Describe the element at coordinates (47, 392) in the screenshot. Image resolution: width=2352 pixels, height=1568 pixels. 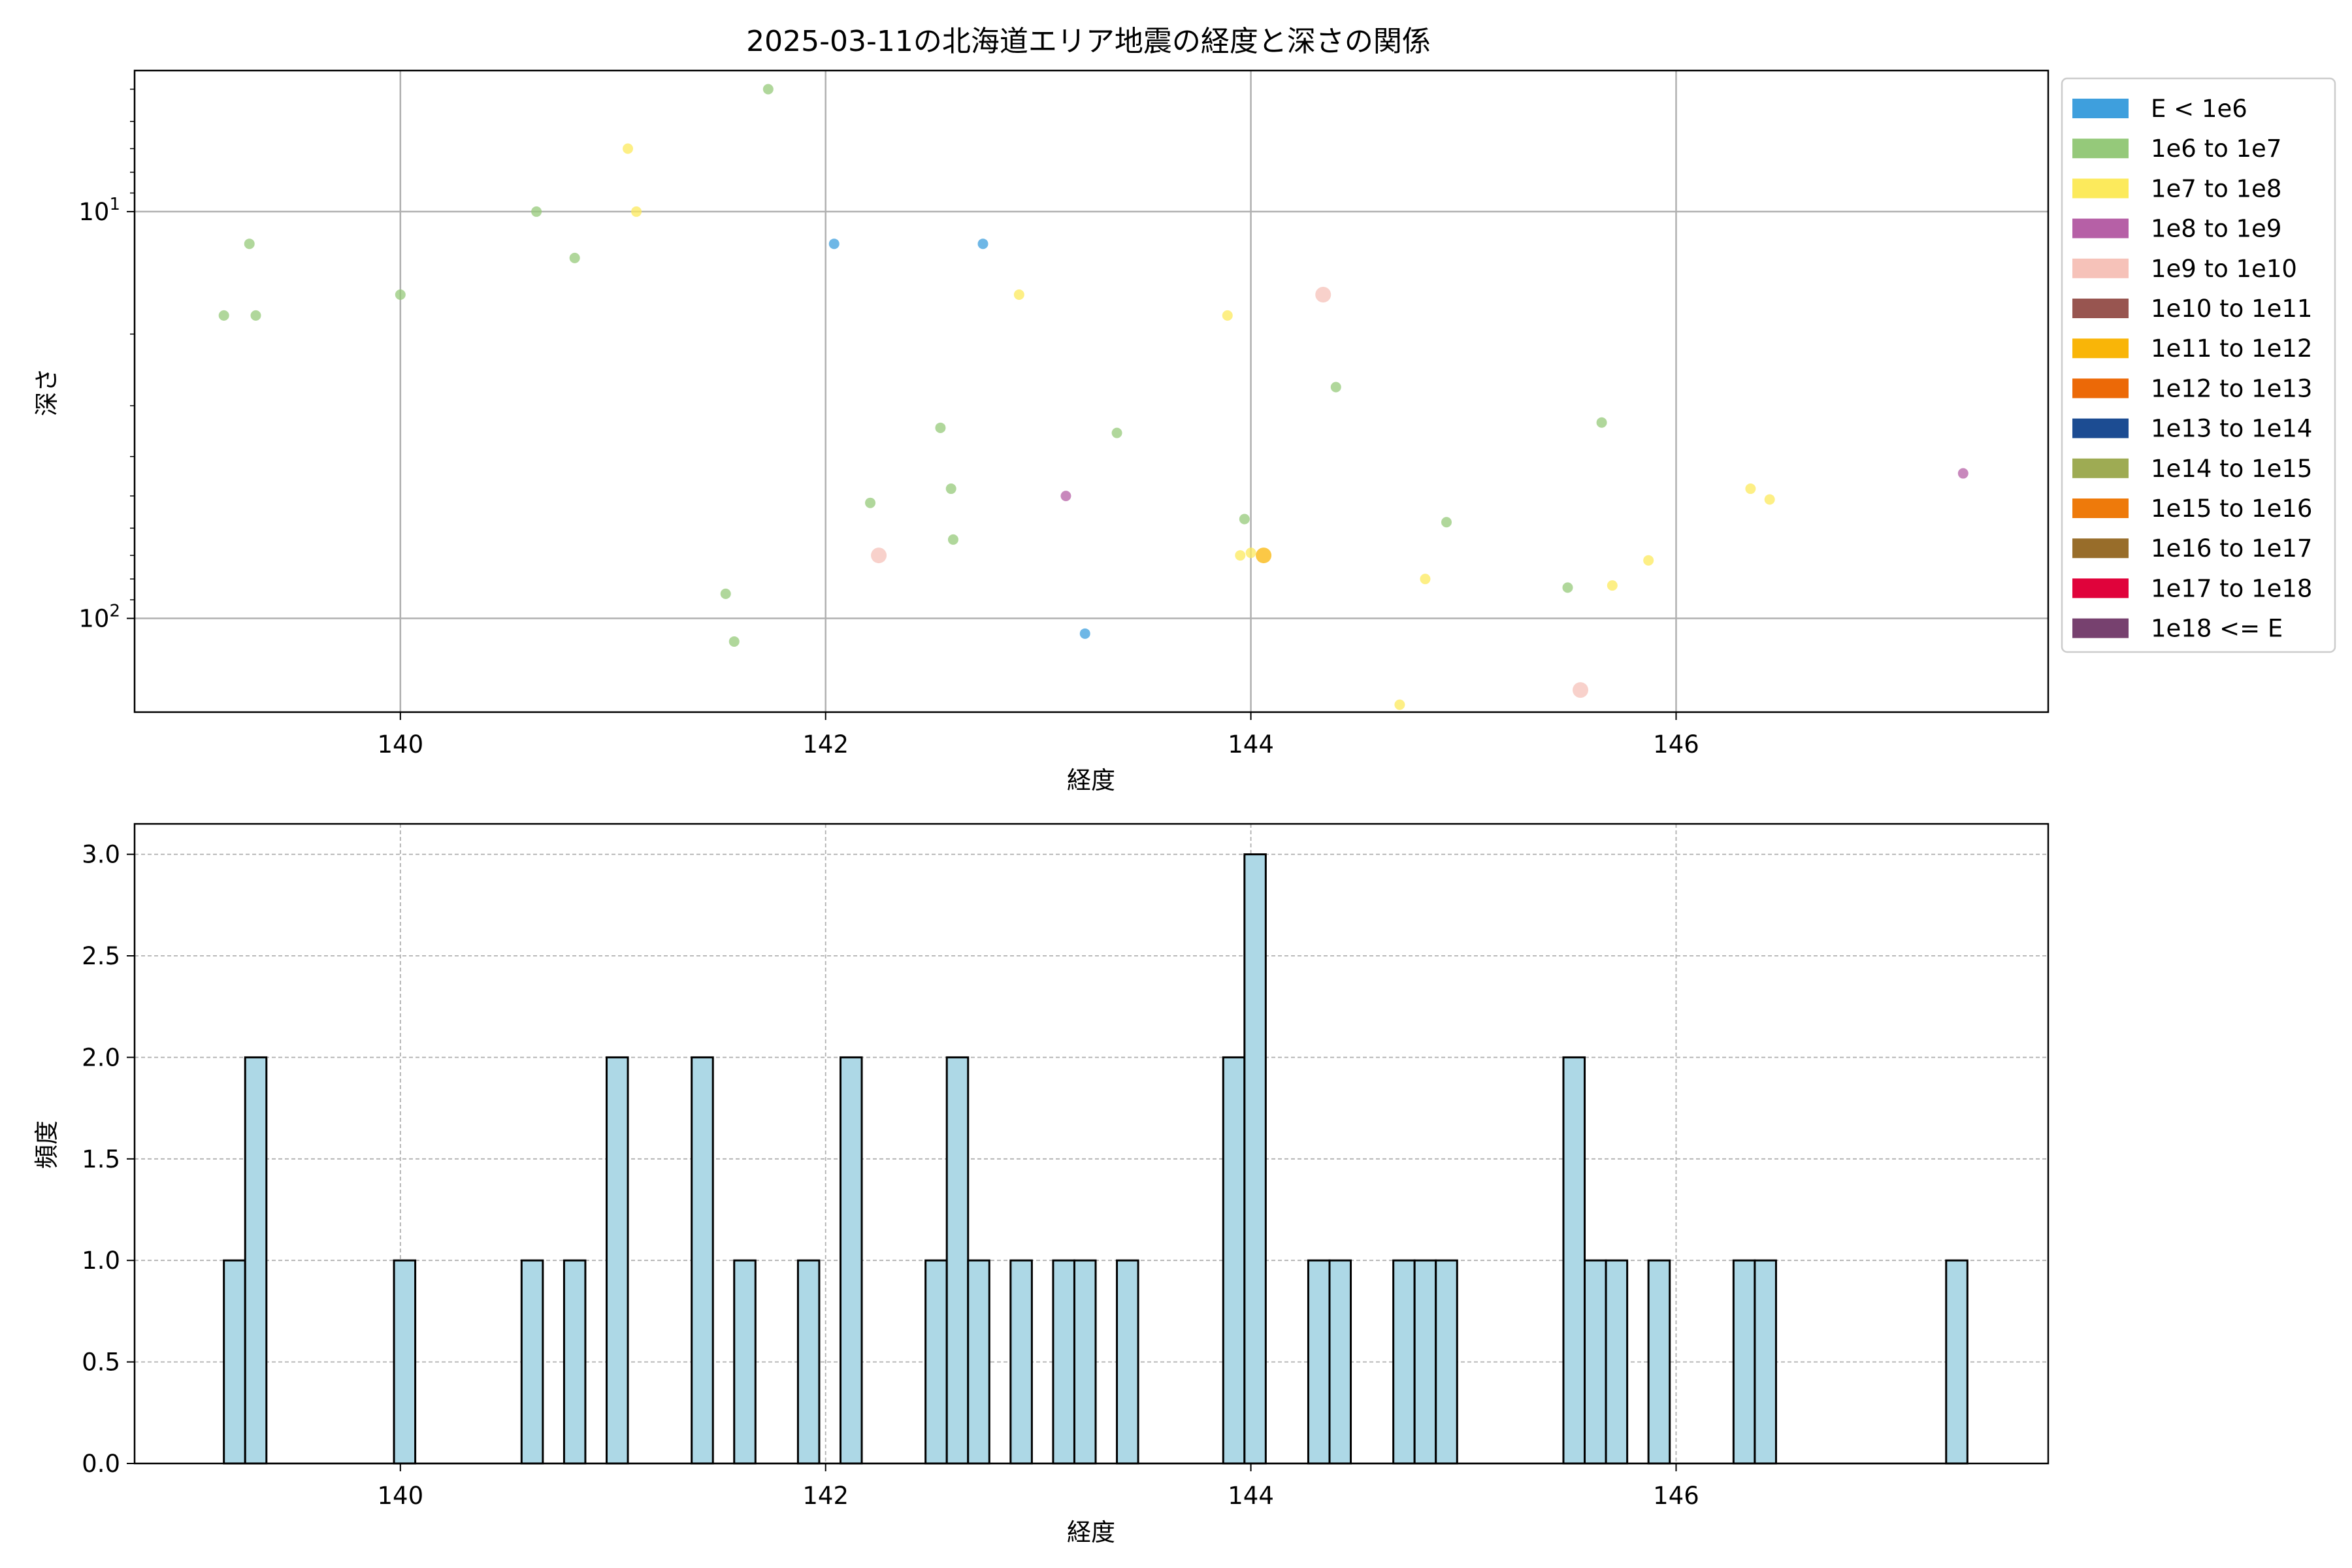
I see `scatter-y-axis-label: 深さ` at that location.